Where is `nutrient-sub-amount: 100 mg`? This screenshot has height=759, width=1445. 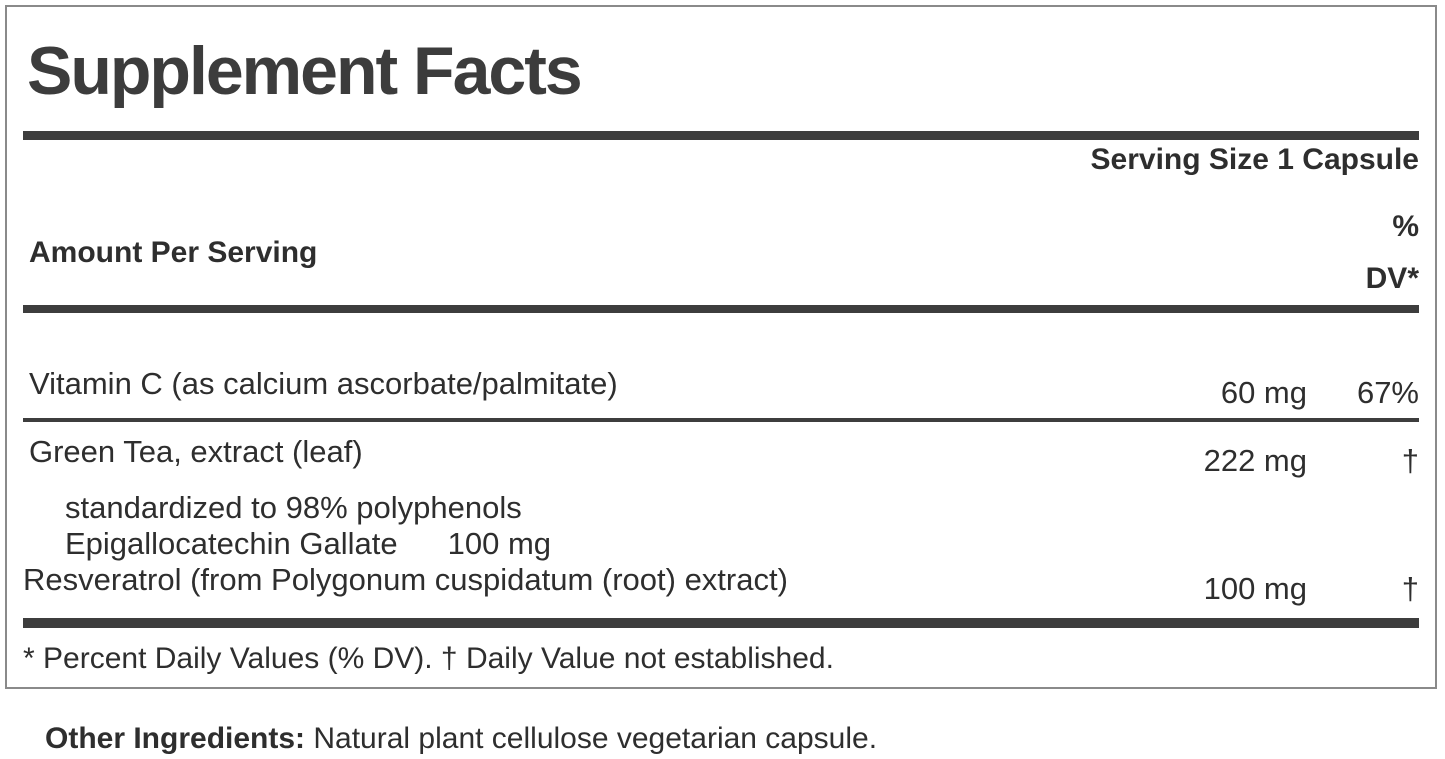 nutrient-sub-amount: 100 mg is located at coordinates (499, 543).